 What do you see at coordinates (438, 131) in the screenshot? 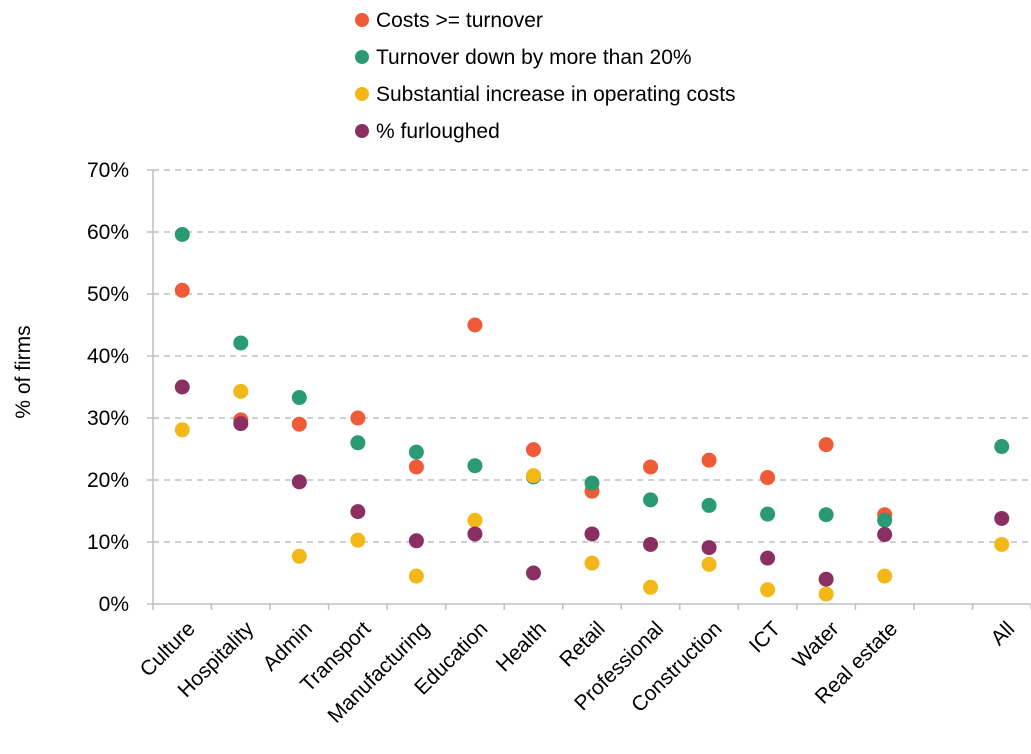
I see `legend-label: % furloughed` at bounding box center [438, 131].